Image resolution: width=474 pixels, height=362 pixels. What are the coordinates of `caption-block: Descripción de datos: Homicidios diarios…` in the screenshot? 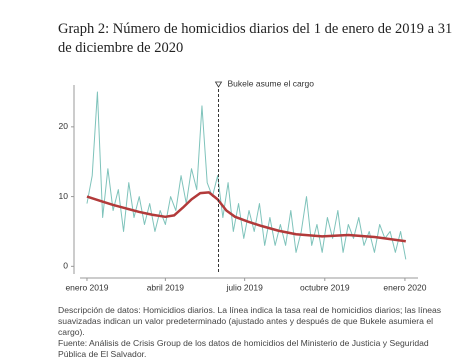 It's located at (258, 332).